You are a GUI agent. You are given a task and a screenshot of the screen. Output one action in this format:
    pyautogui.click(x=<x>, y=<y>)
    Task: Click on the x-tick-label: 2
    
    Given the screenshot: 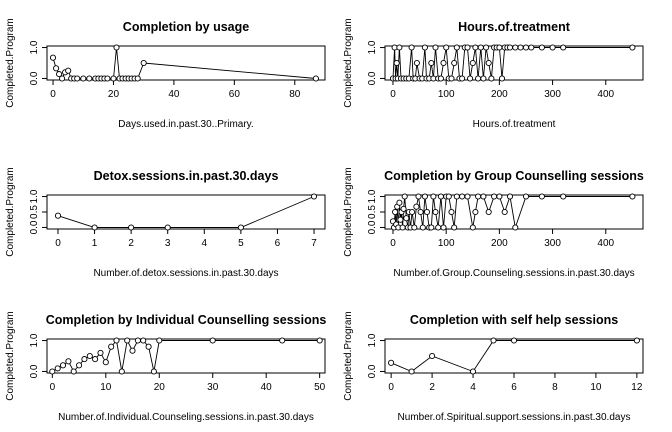 What is the action you would take?
    pyautogui.click(x=432, y=387)
    